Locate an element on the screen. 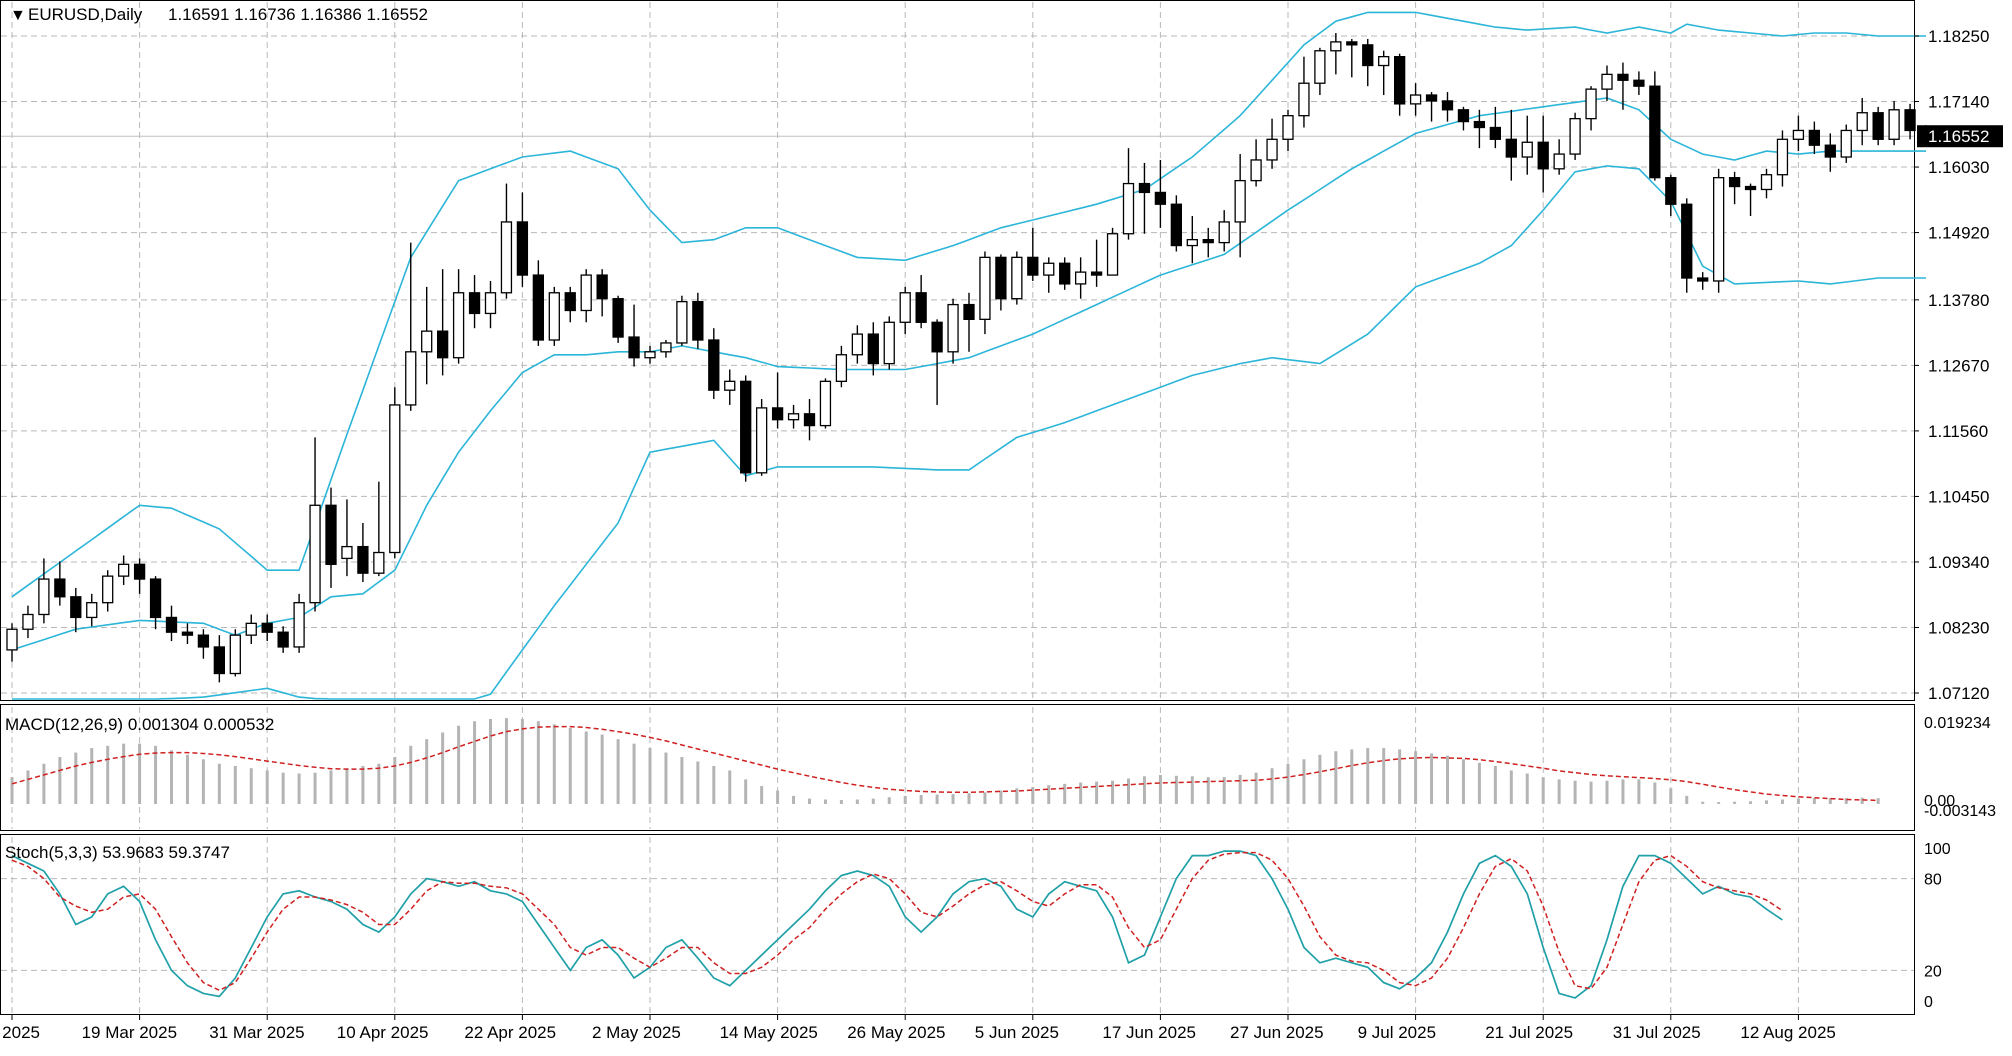  price-tick-label: 1.09340 is located at coordinates (1958, 562).